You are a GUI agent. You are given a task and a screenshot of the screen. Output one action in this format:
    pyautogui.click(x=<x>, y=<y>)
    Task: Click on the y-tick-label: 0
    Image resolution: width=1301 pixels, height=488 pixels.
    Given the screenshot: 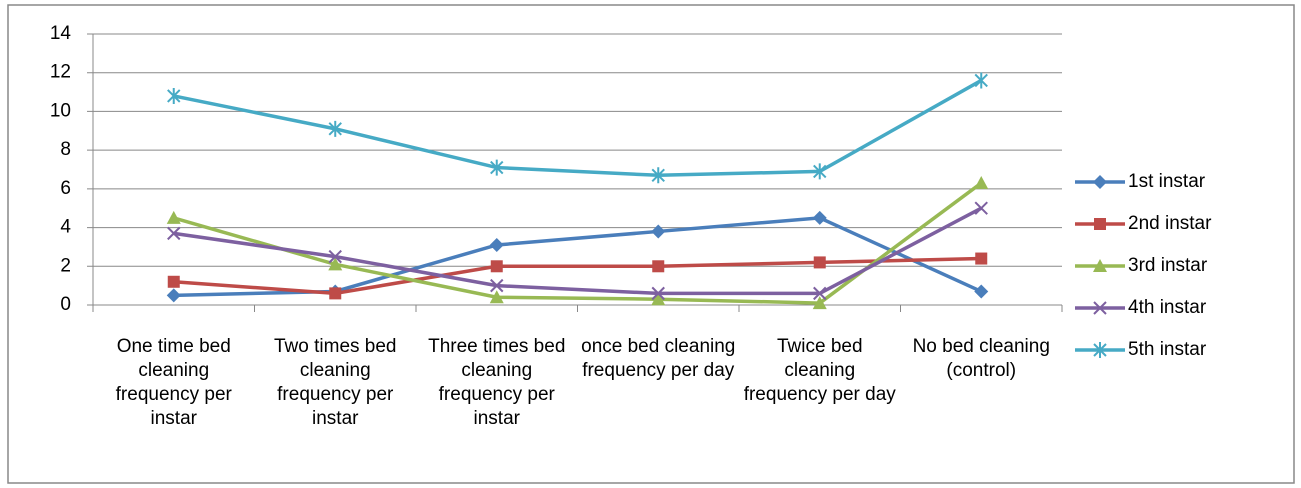 What is the action you would take?
    pyautogui.click(x=65, y=304)
    